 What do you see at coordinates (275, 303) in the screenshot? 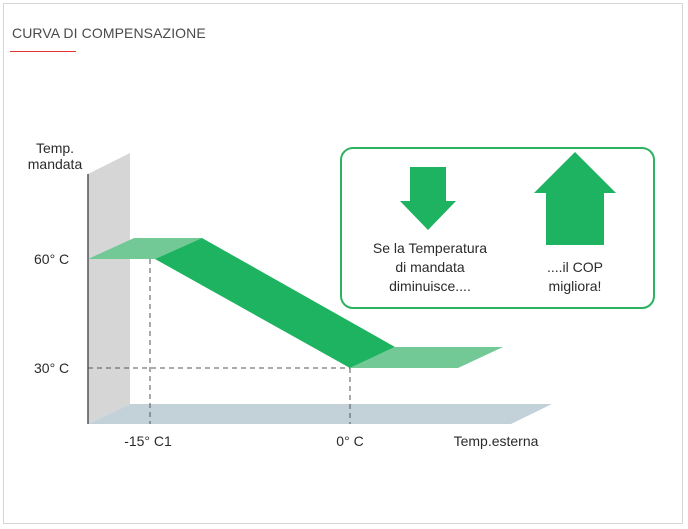
I see `curve-slope` at bounding box center [275, 303].